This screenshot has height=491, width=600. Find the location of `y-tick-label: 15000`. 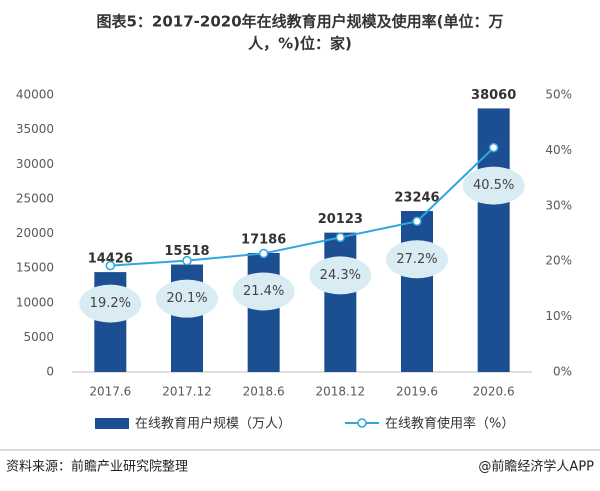

y-tick-label: 15000 is located at coordinates (35, 268).